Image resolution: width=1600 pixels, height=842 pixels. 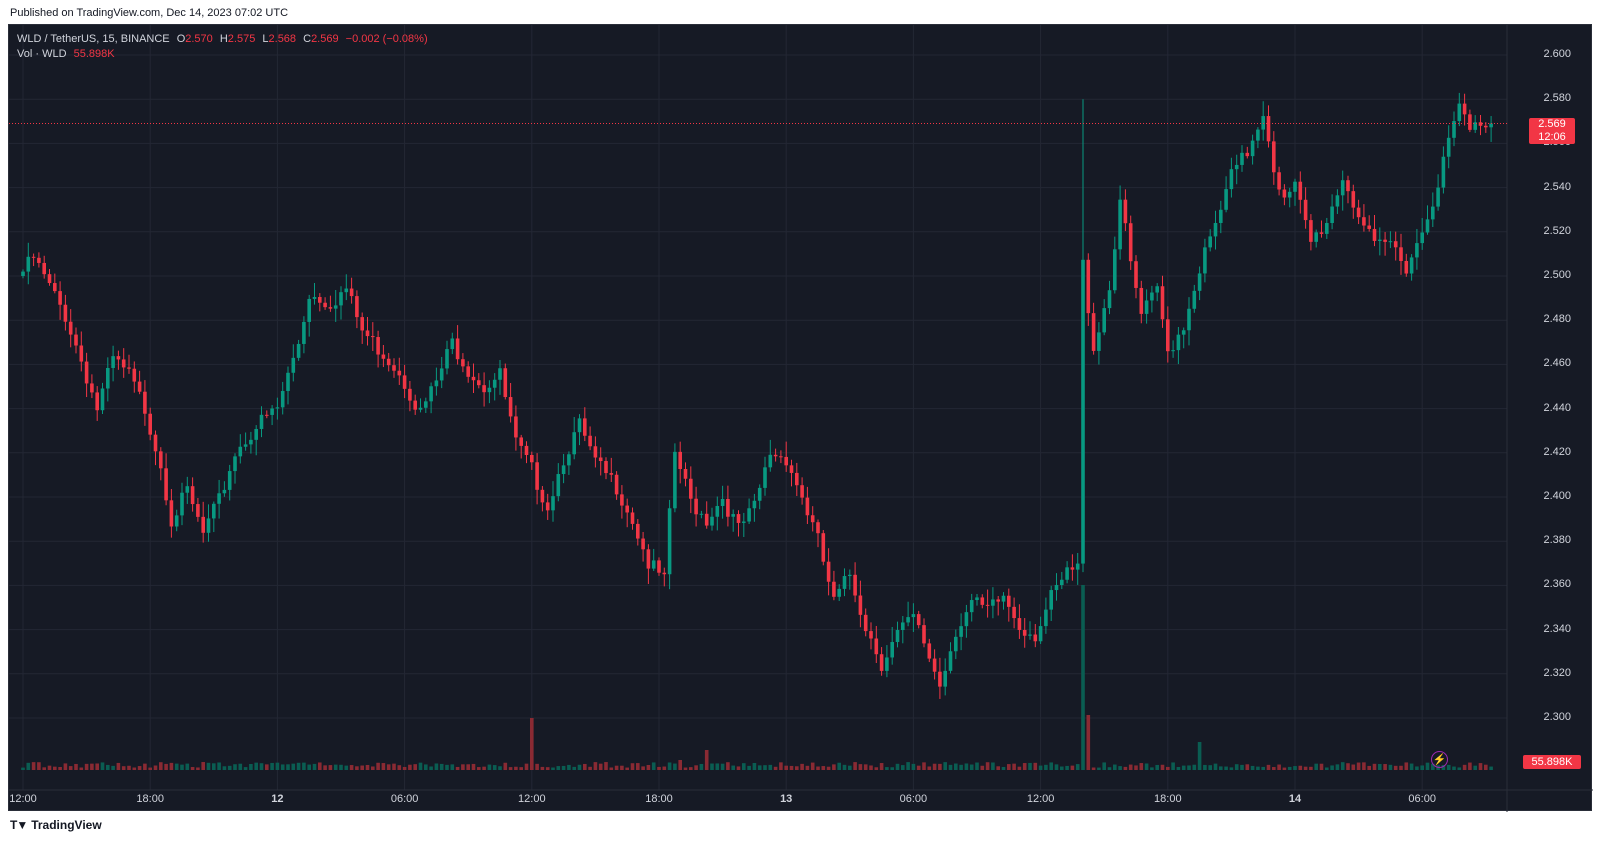 What do you see at coordinates (386, 39) in the screenshot?
I see `change-value: −0.002 (−0.08%)` at bounding box center [386, 39].